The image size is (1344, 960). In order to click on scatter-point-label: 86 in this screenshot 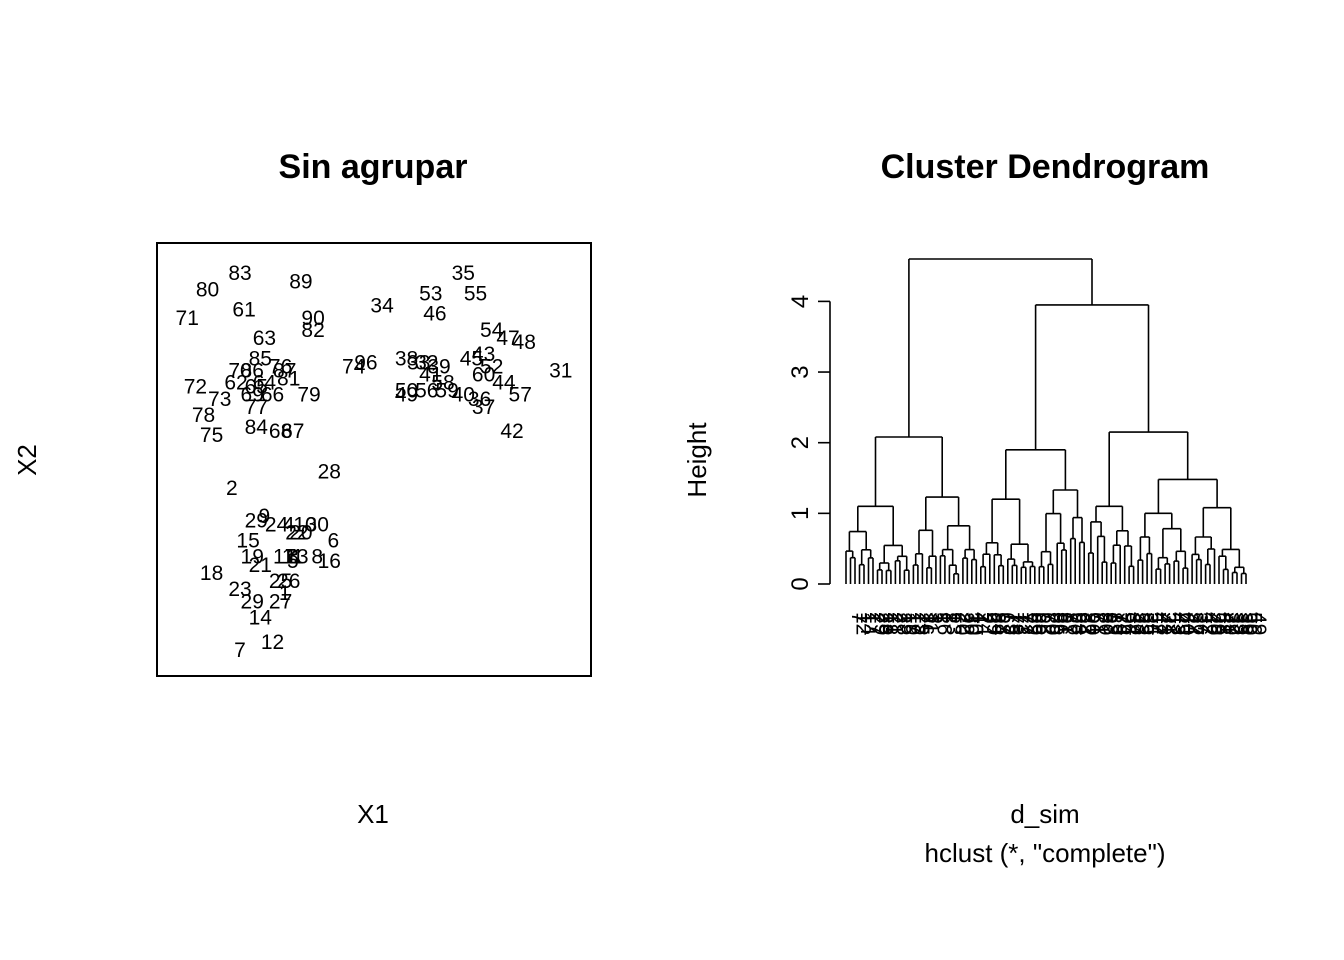, I will do `click(252, 370)`.